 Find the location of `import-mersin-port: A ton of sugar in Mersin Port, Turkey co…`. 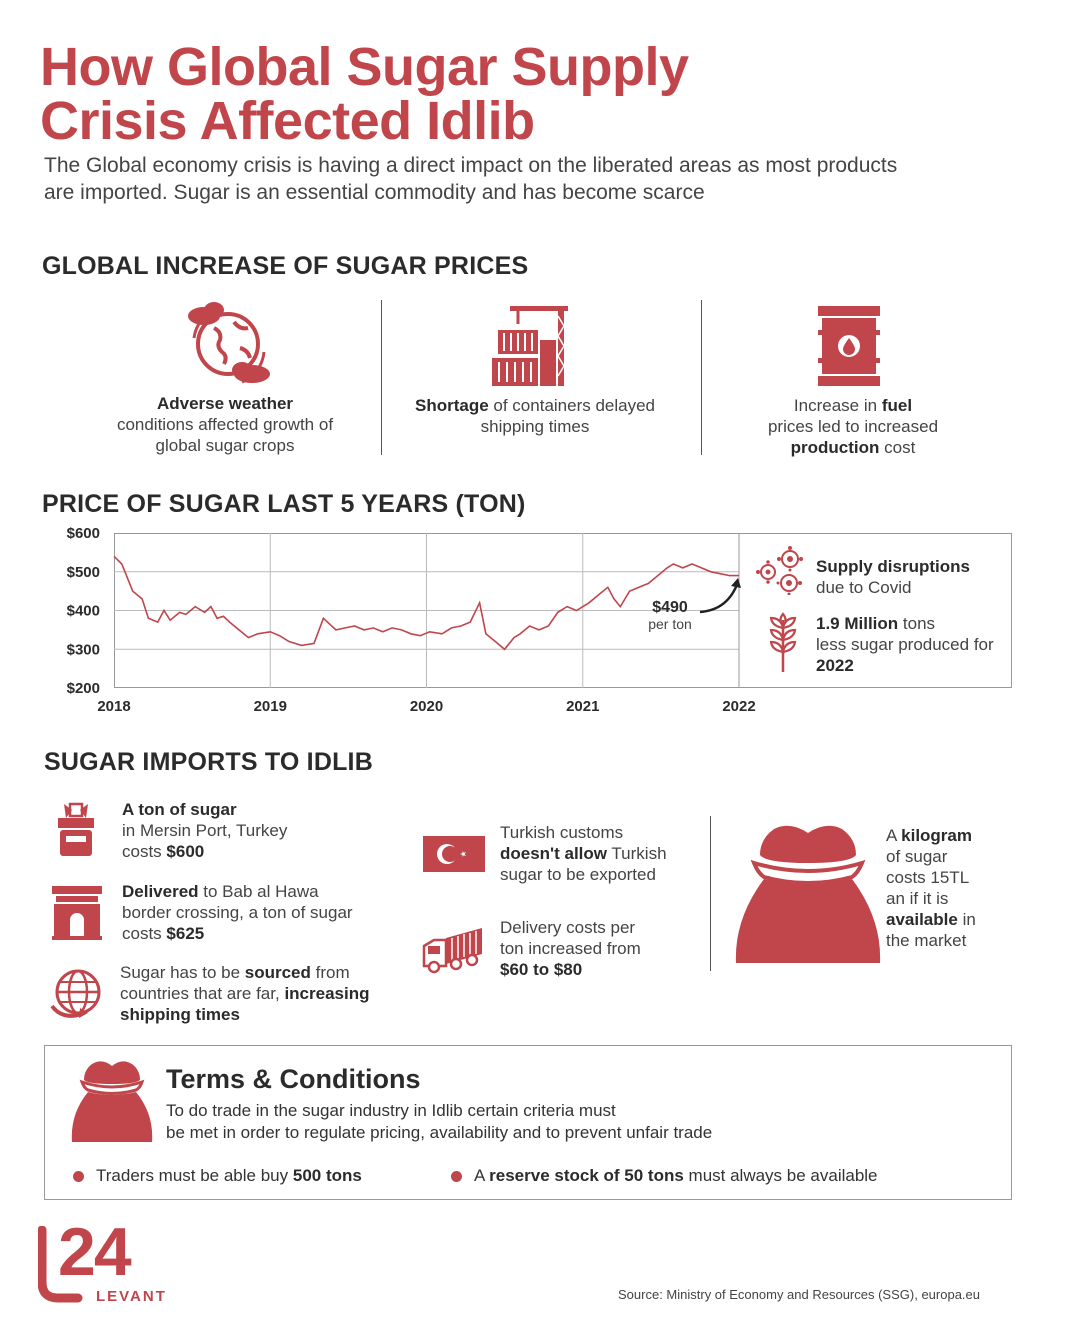

import-mersin-port: A ton of sugar in Mersin Port, Turkey co… is located at coordinates (252, 830).